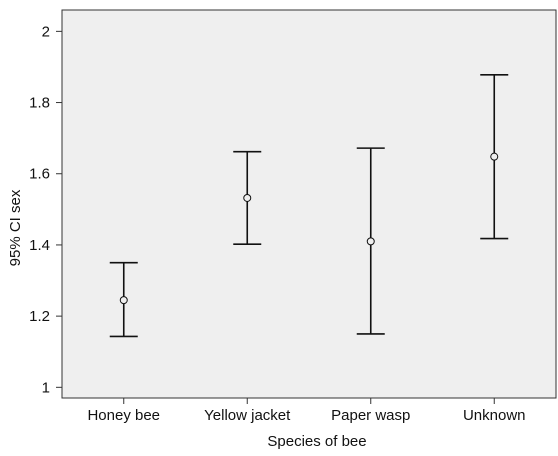  What do you see at coordinates (123, 415) in the screenshot?
I see `x-tick-label: Honey bee` at bounding box center [123, 415].